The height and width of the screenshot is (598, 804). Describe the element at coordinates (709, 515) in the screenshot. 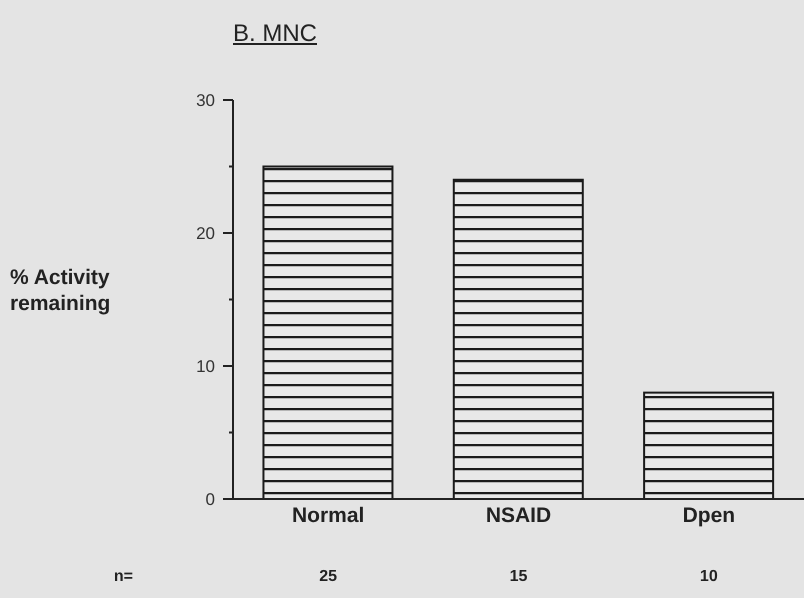

I see `x-tick-label: Dpen` at that location.